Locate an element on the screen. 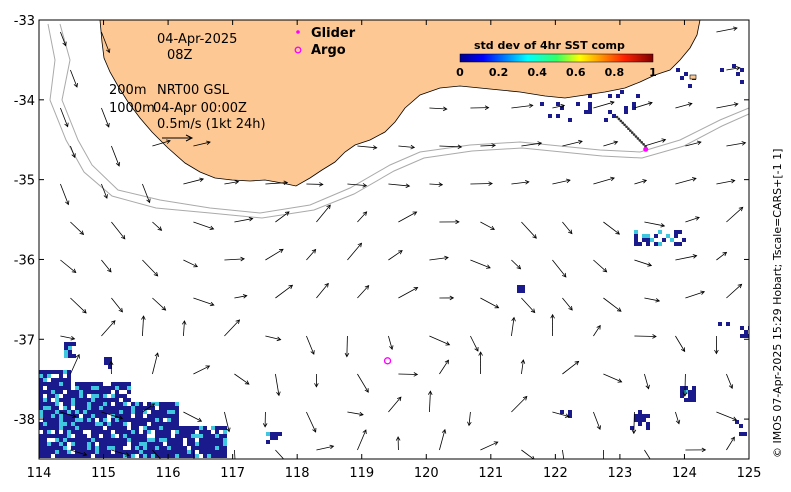 The image size is (791, 492). y-tick-label: -34 is located at coordinates (24, 101).